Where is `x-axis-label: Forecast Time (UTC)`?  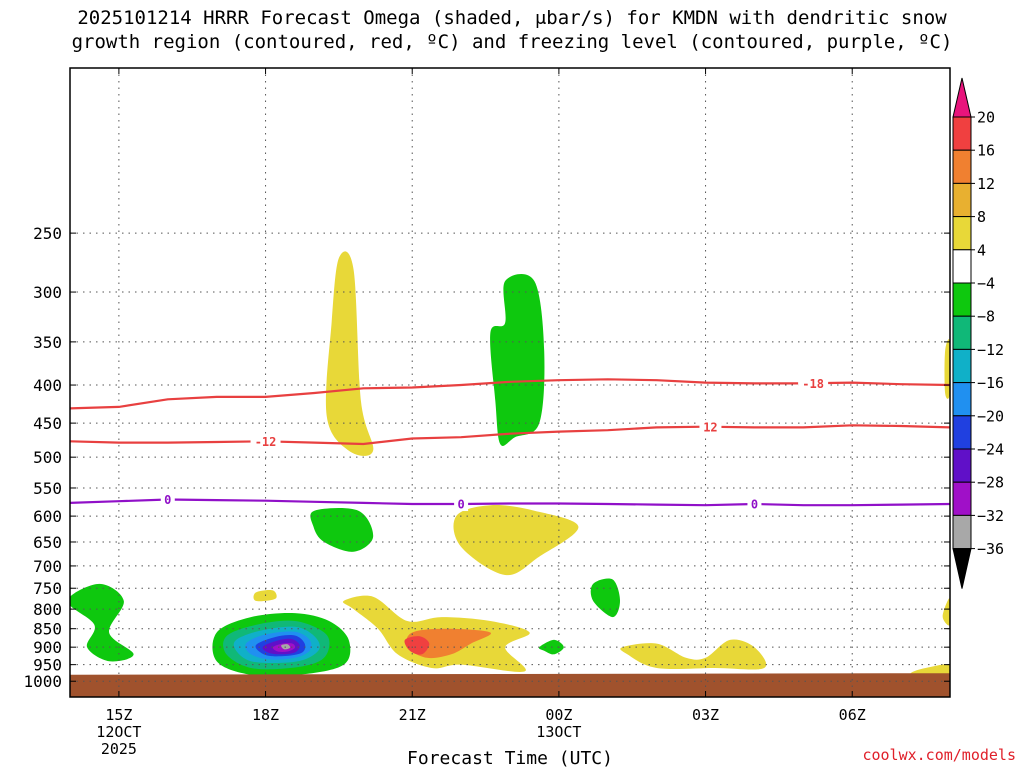
x-axis-label: Forecast Time (UTC) is located at coordinates (510, 758).